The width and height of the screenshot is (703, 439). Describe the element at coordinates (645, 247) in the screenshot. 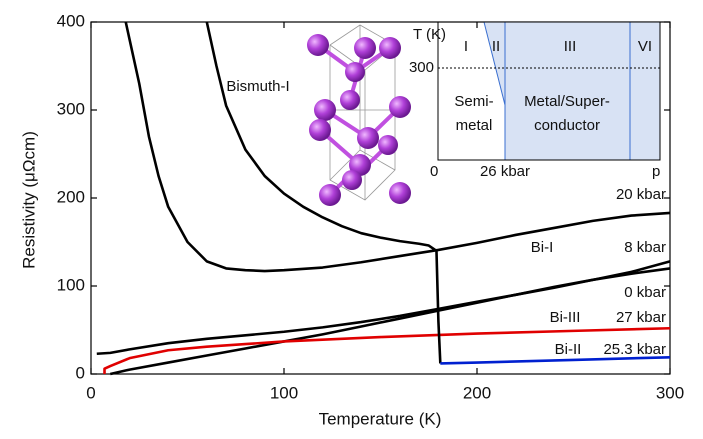

I see `series-label: 8 kbar` at that location.